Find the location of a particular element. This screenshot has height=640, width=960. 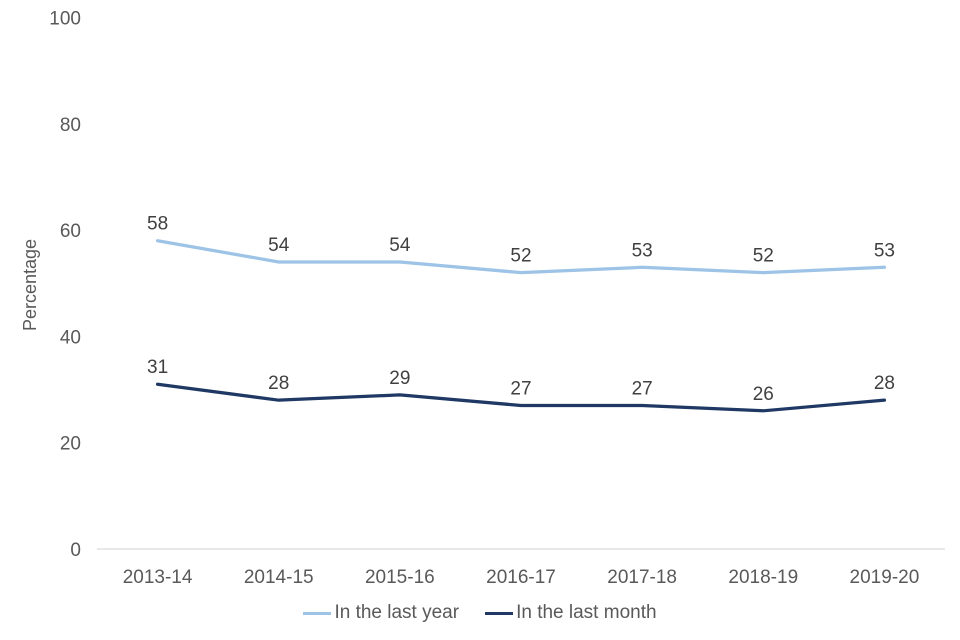

y-axis-tick-label: 40 is located at coordinates (70, 337).